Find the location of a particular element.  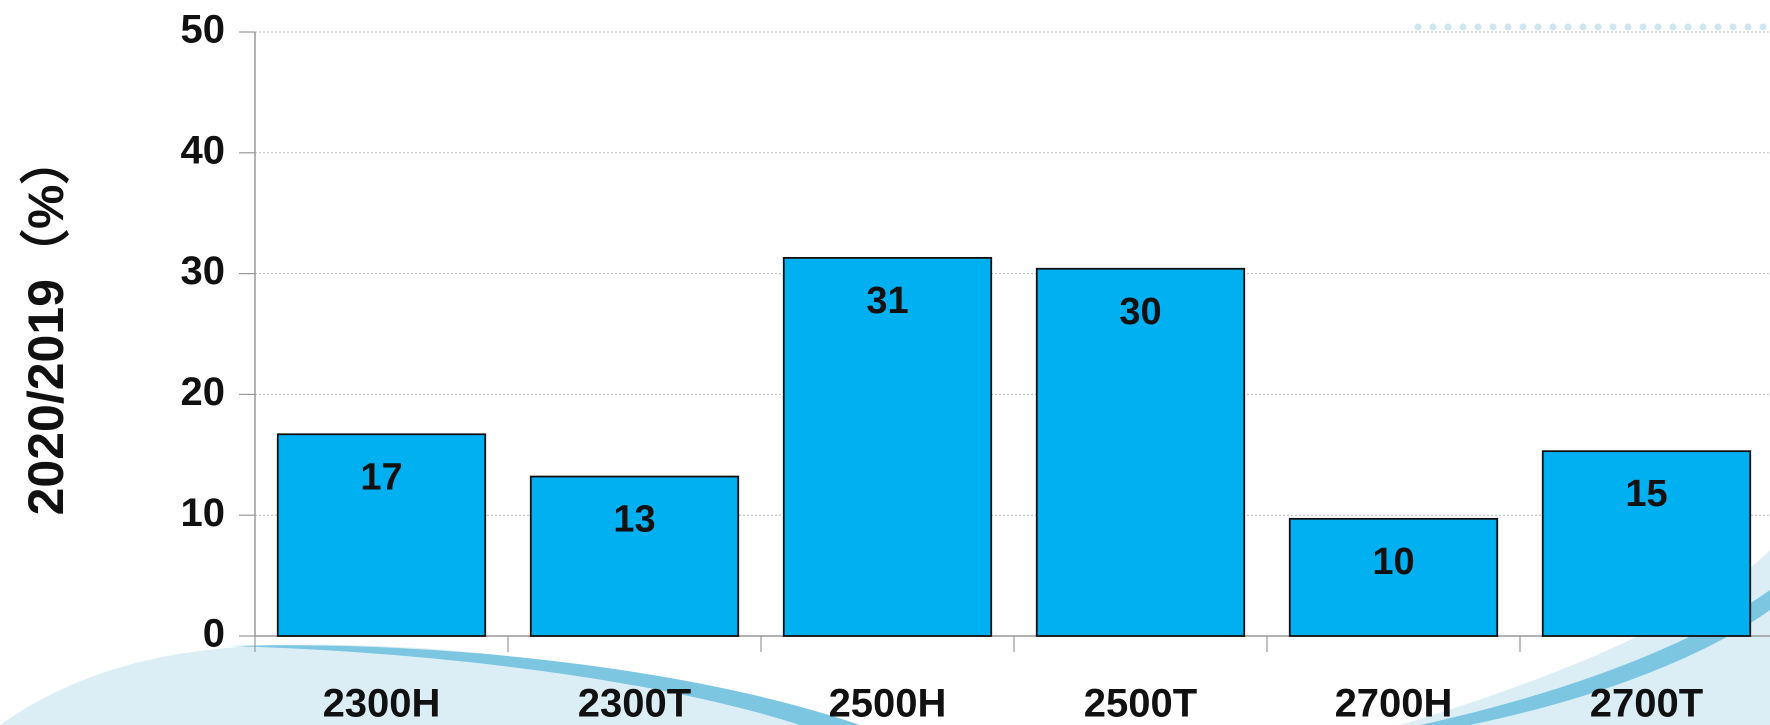

y-tick-label: 10 is located at coordinates (203, 513).